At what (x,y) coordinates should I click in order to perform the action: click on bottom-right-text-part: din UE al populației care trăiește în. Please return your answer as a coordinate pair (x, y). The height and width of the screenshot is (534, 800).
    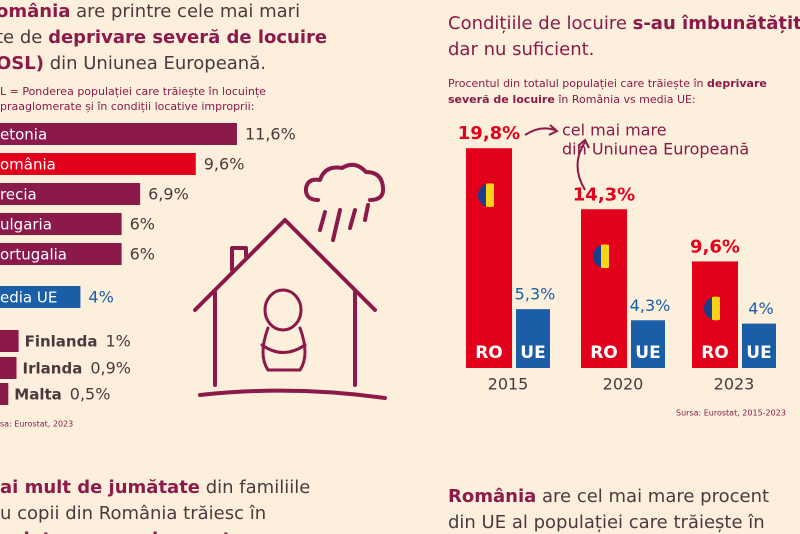
    Looking at the image, I should click on (606, 522).